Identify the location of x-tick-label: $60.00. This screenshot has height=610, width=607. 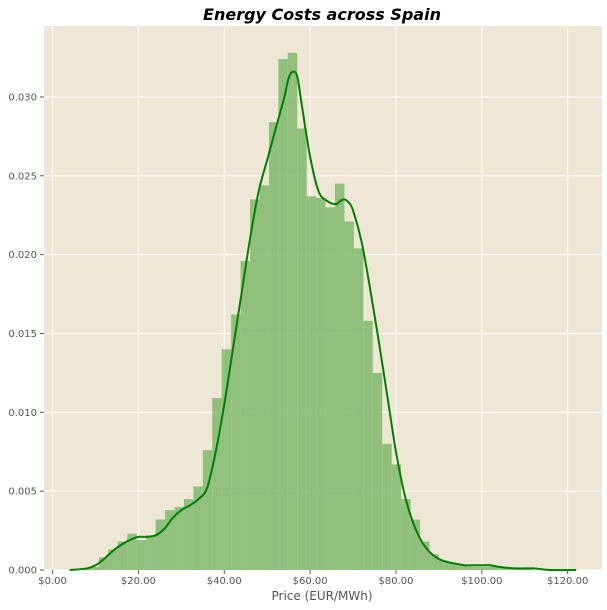
(310, 581).